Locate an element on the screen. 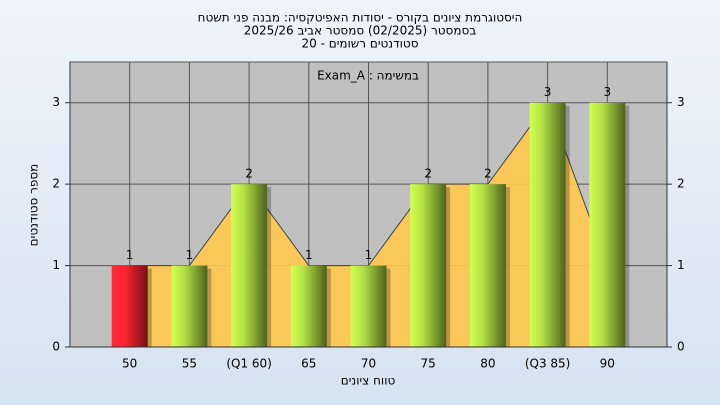  x-tick-label: 55 is located at coordinates (189, 364).